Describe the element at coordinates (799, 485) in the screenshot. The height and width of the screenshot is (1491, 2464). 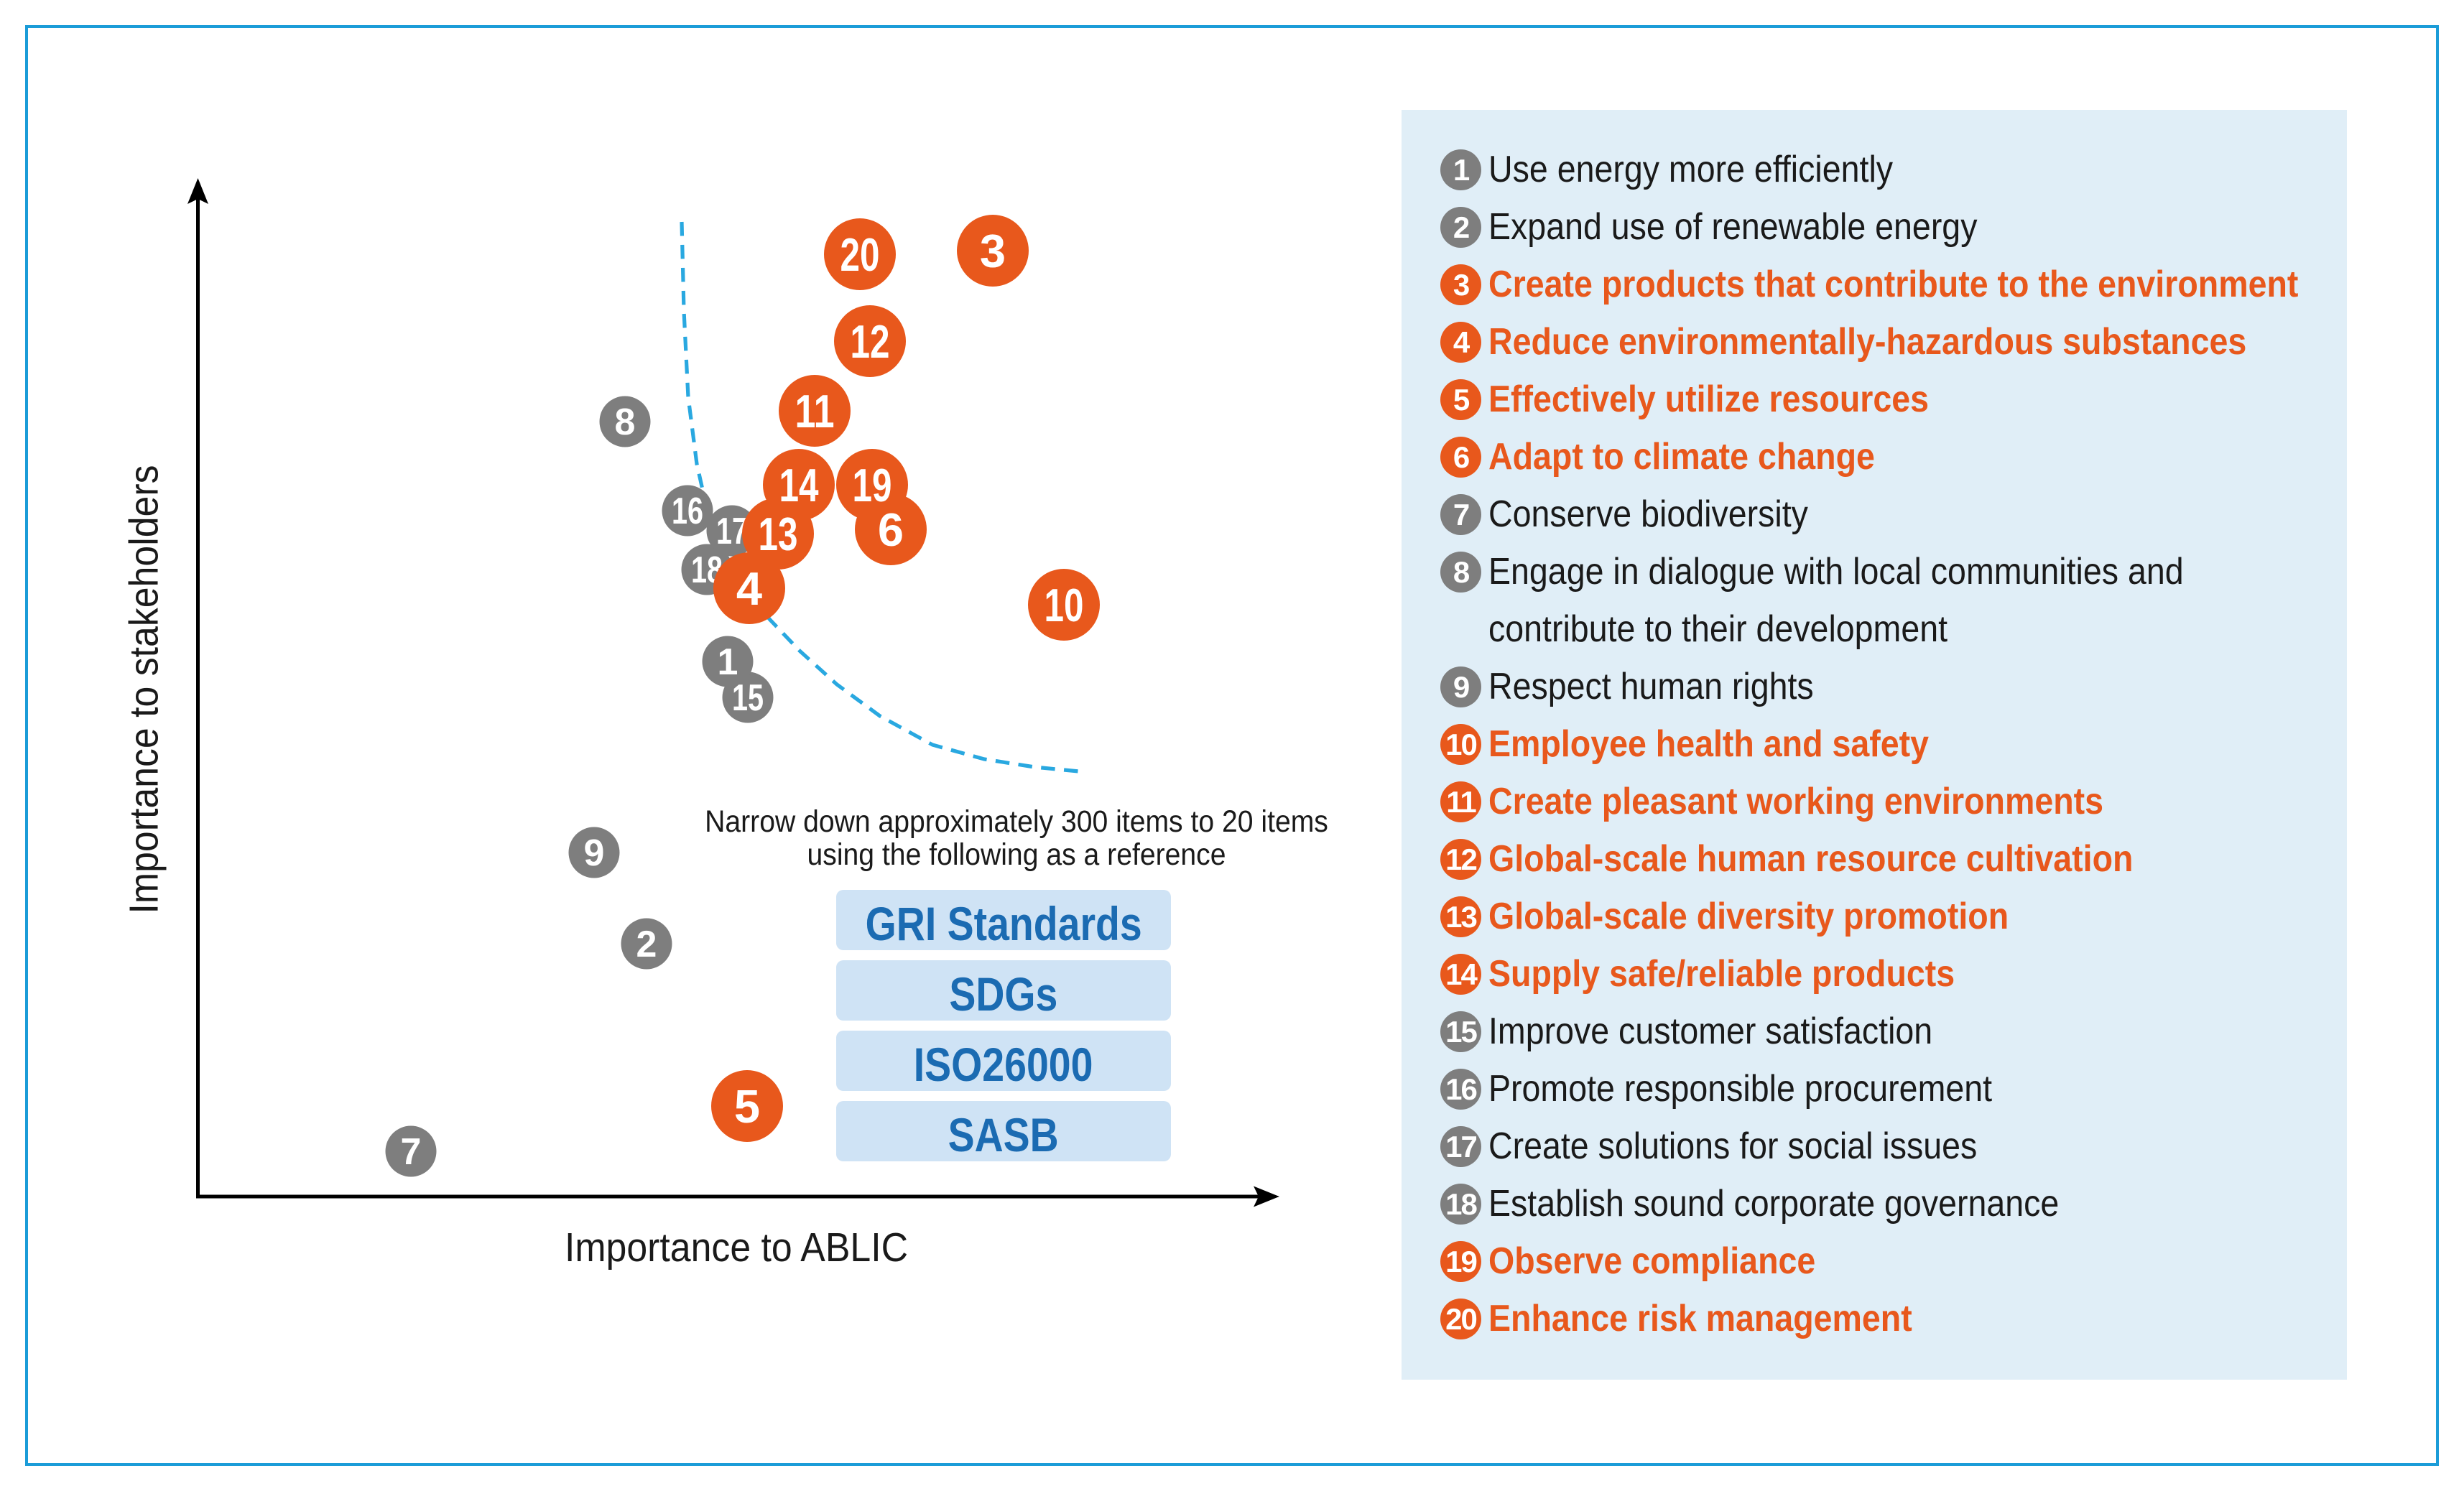
I see `svg-text: 14` at that location.